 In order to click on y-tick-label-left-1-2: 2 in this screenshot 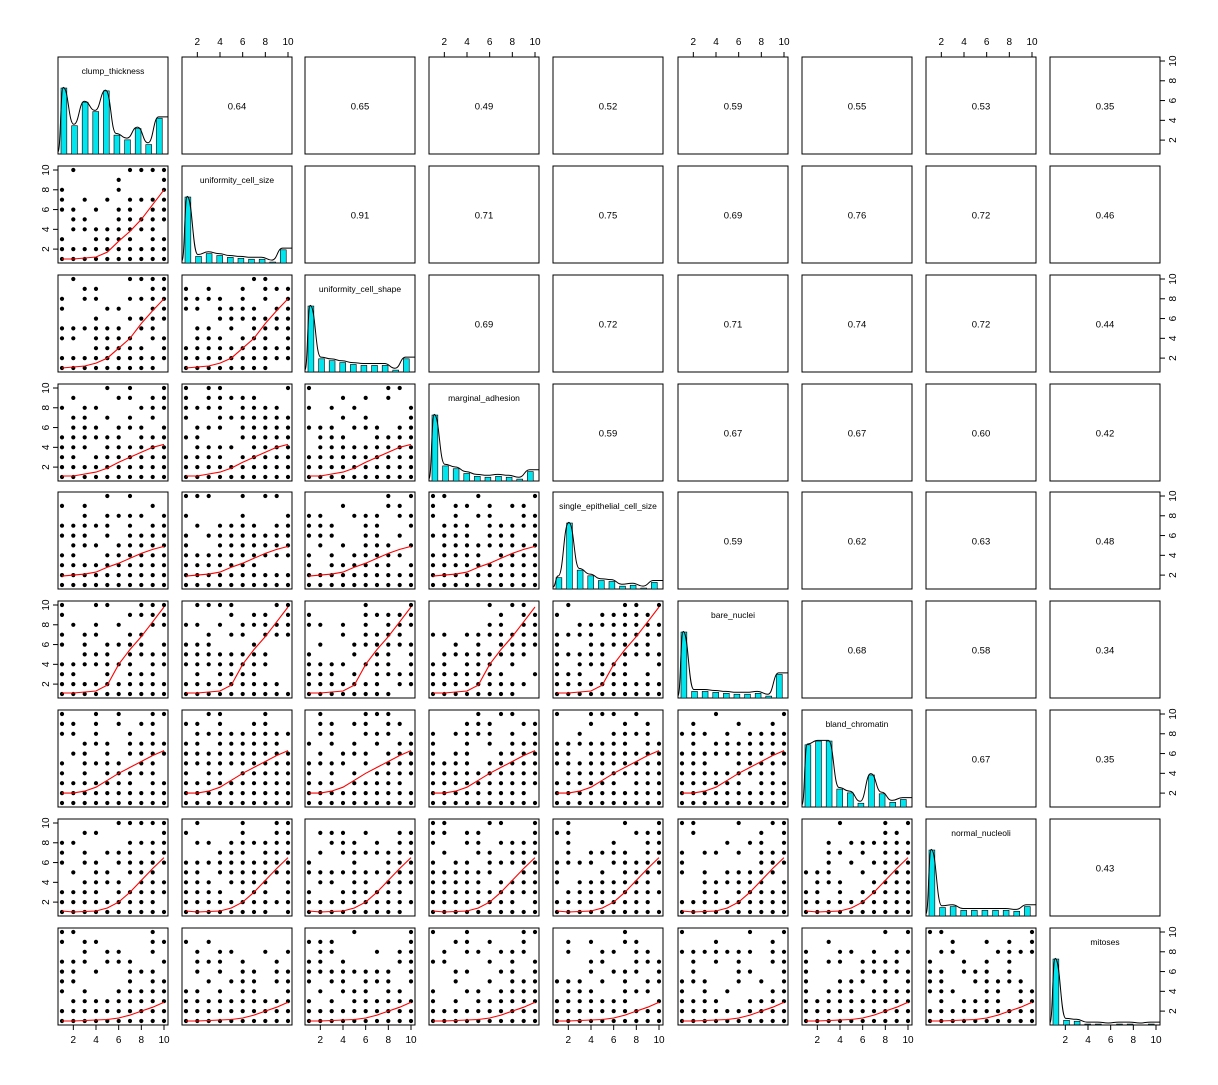, I will do `click(46, 249)`.